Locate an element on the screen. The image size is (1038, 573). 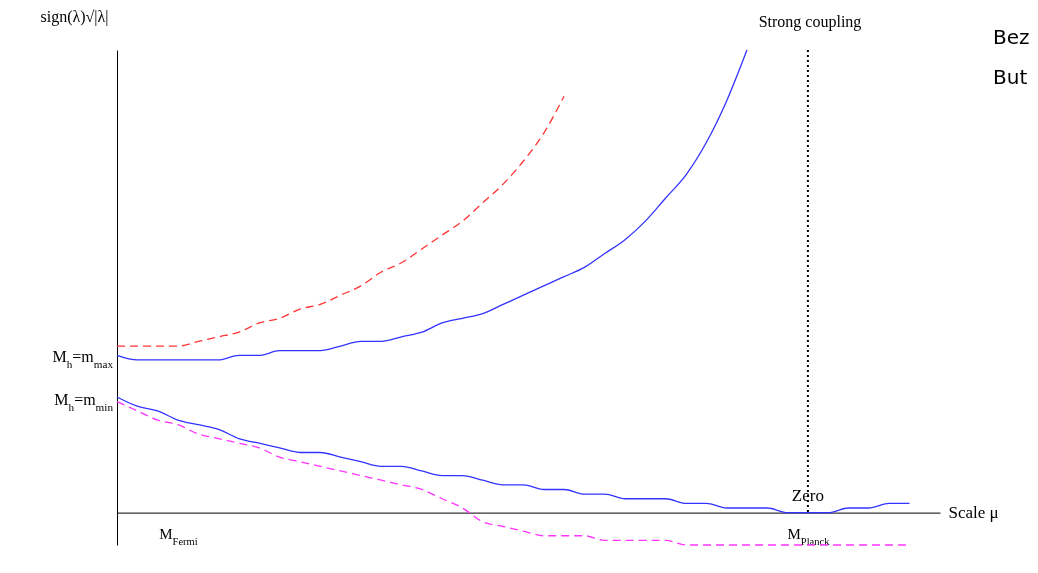
x-axis-title: Scale μ is located at coordinates (973, 513).